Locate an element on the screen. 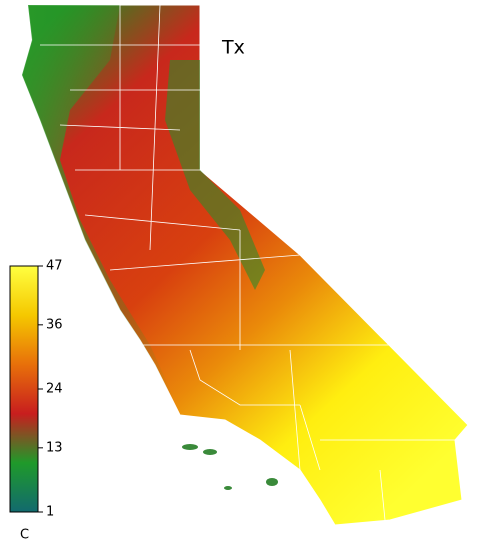 The image size is (502, 552). colorbar-unit: C is located at coordinates (24, 535).